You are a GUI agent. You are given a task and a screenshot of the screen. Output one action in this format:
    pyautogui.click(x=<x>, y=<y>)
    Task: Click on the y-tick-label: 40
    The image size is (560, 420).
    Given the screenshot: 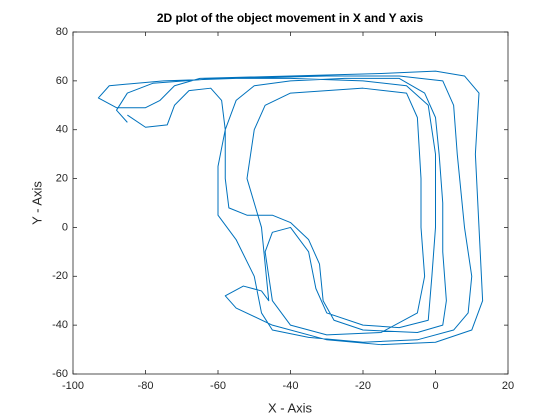 What is the action you would take?
    pyautogui.click(x=62, y=130)
    